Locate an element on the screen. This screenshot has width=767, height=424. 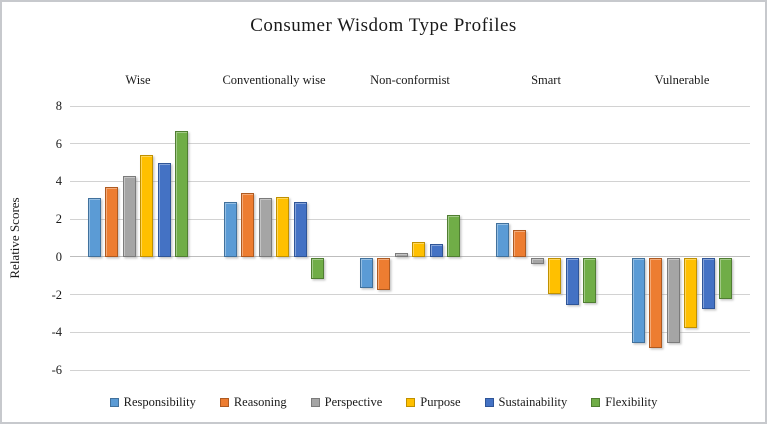
legend-label: Reasoning is located at coordinates (260, 402).